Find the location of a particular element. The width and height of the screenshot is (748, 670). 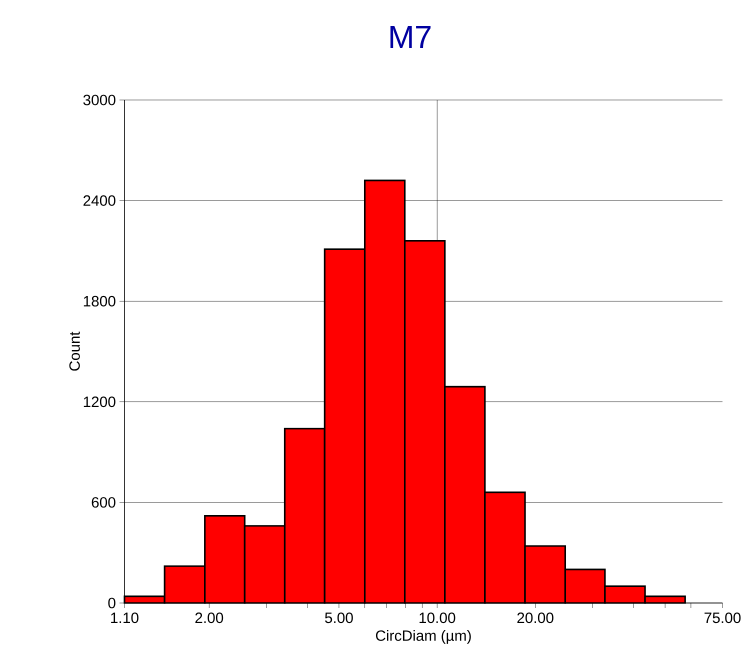

x-tick-label: 20.00 is located at coordinates (535, 618).